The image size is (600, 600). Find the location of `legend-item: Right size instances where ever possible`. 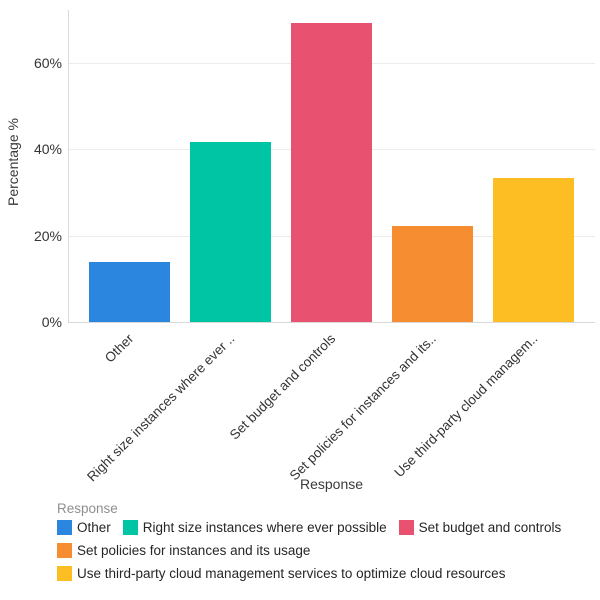

legend-item: Right size instances where ever possible is located at coordinates (254, 527).